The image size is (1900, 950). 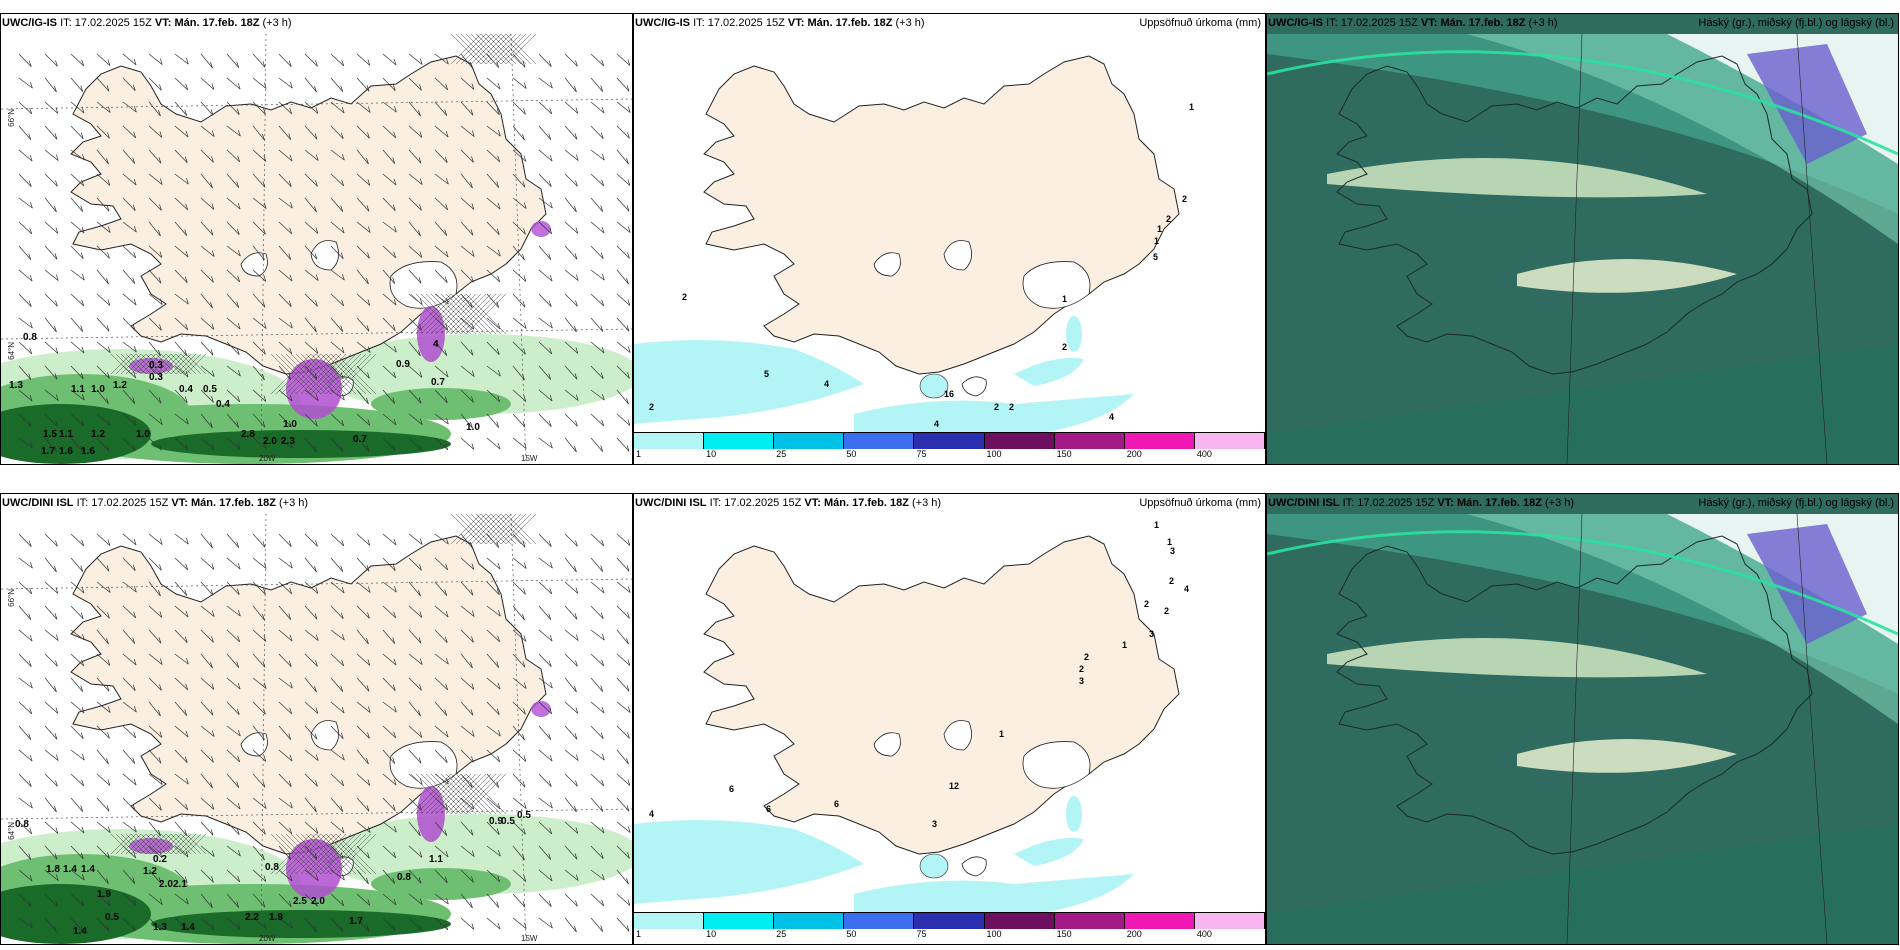 I want to click on precip-colorbar, so click(x=949, y=440).